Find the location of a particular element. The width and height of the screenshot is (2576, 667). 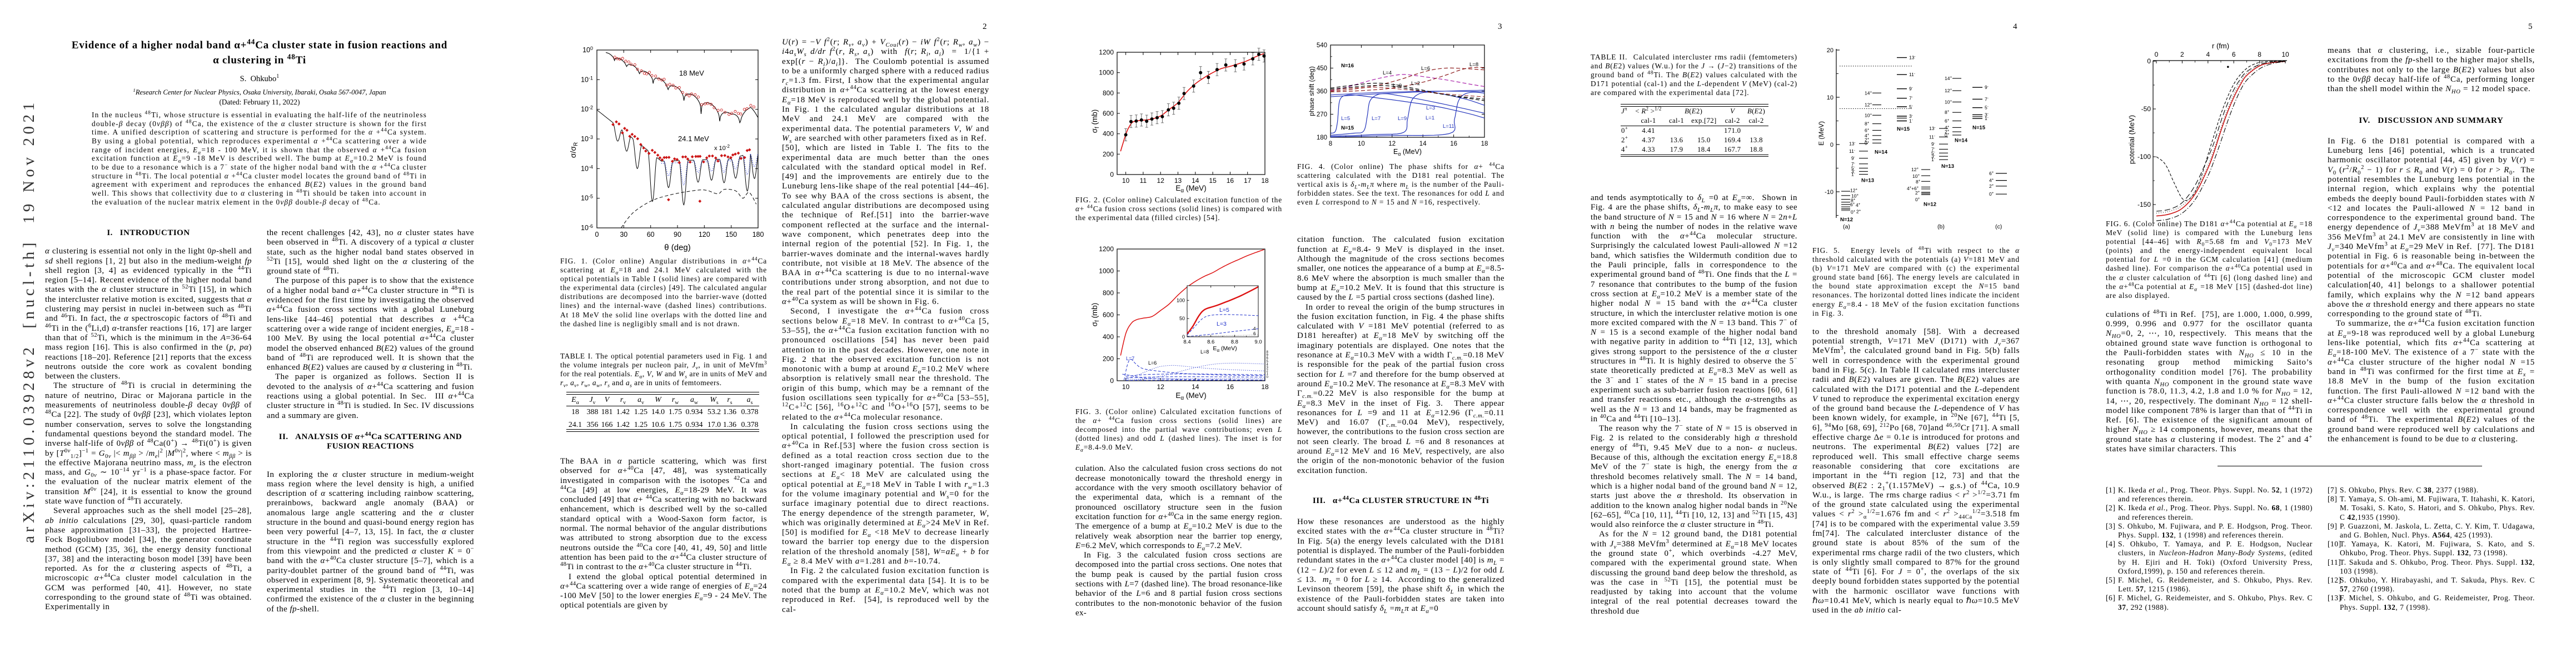

svg-text: 9.0 is located at coordinates (1258, 342).